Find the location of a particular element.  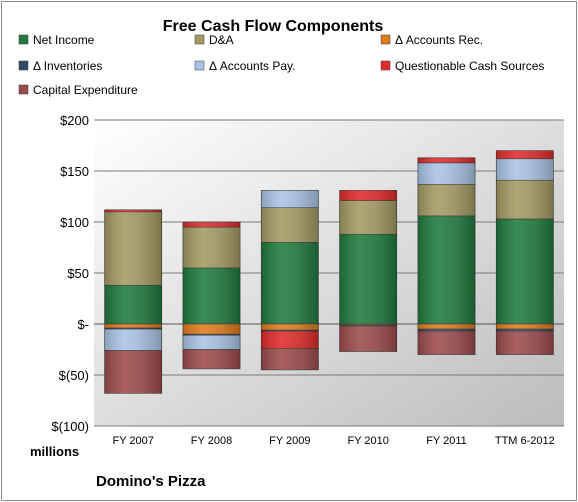

legend-label-questionable-cash-sources: Questionable Cash Sources is located at coordinates (469, 66).